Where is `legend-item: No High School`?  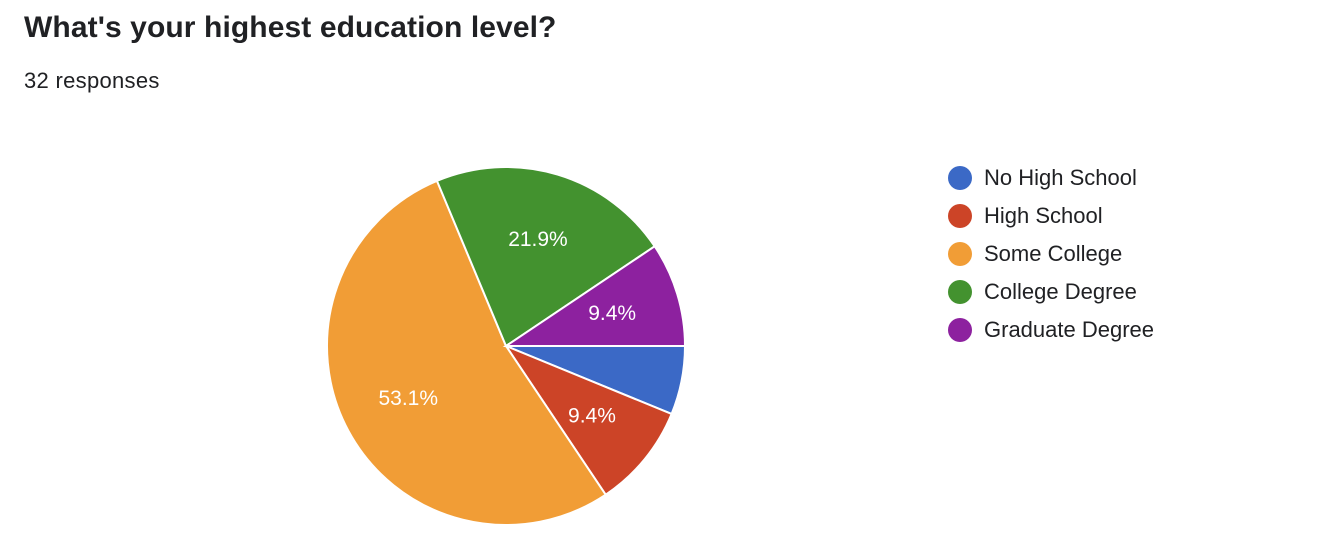
legend-item: No High School is located at coordinates (1051, 178).